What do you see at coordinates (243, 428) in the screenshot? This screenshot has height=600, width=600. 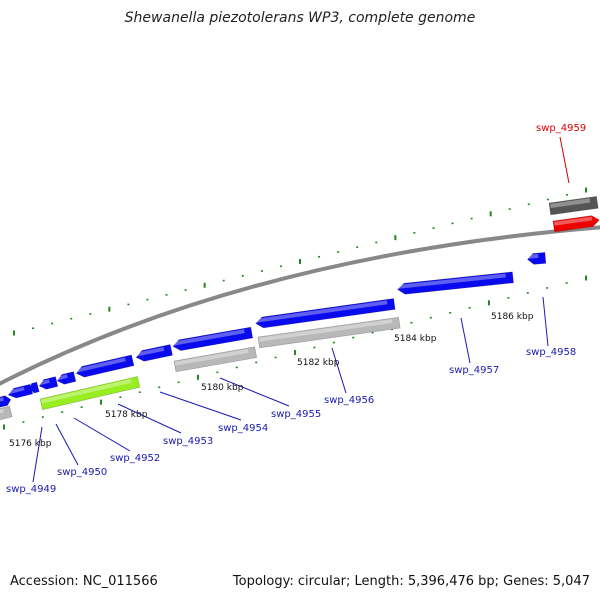 I see `gene-label-swp-4954: swp_4954` at bounding box center [243, 428].